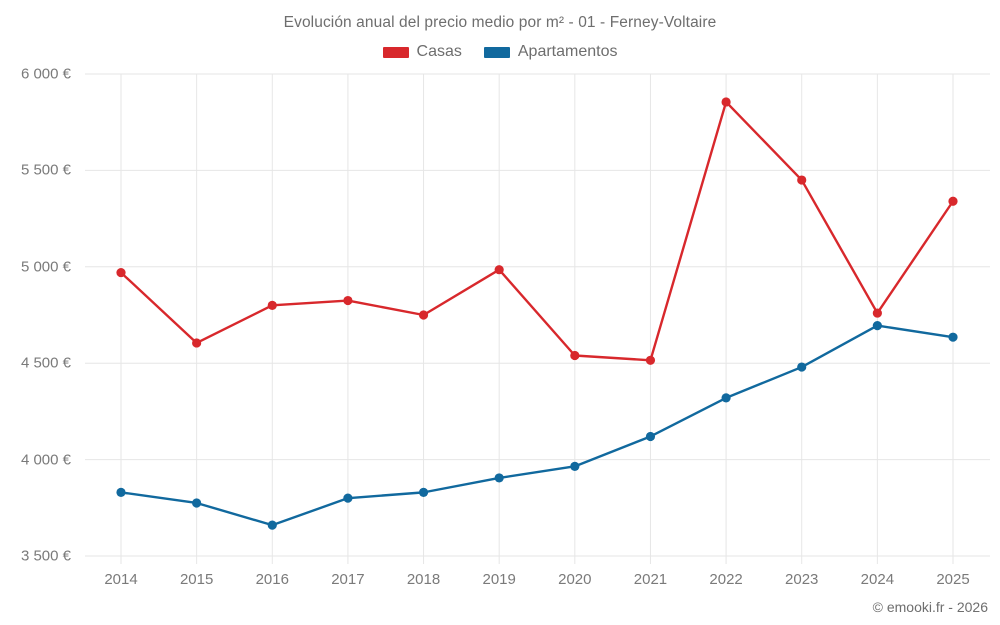 This screenshot has width=1000, height=625. What do you see at coordinates (348, 579) in the screenshot?
I see `x-tick-label: 2017` at bounding box center [348, 579].